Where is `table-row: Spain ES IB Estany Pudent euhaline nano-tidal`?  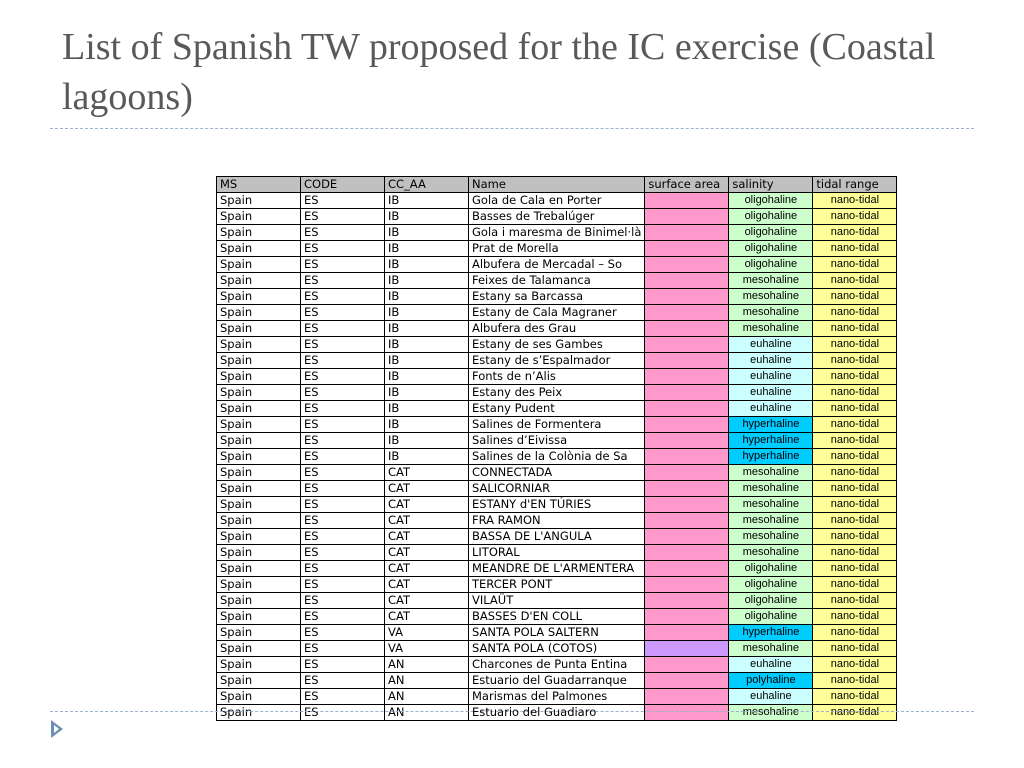 table-row: Spain ES IB Estany Pudent euhaline nano-tidal is located at coordinates (557, 408).